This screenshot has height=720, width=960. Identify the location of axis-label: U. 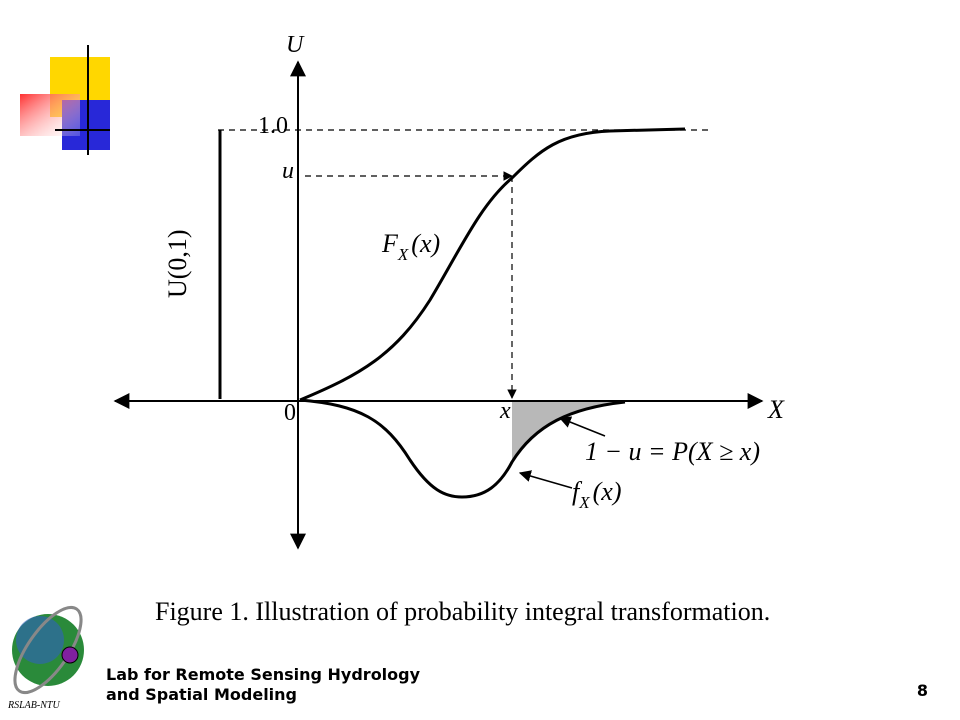
(295, 45).